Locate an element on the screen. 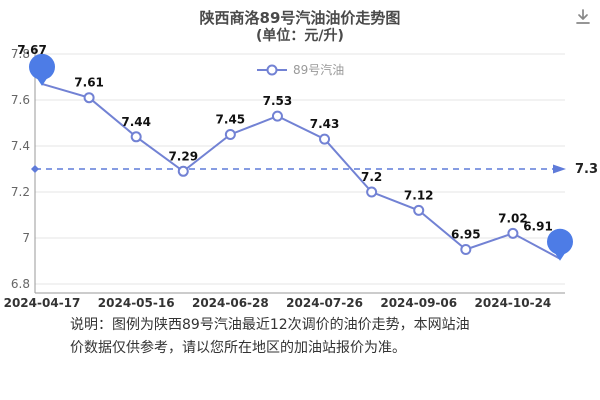 This screenshot has height=400, width=600. point-label: 7.53 is located at coordinates (278, 101).